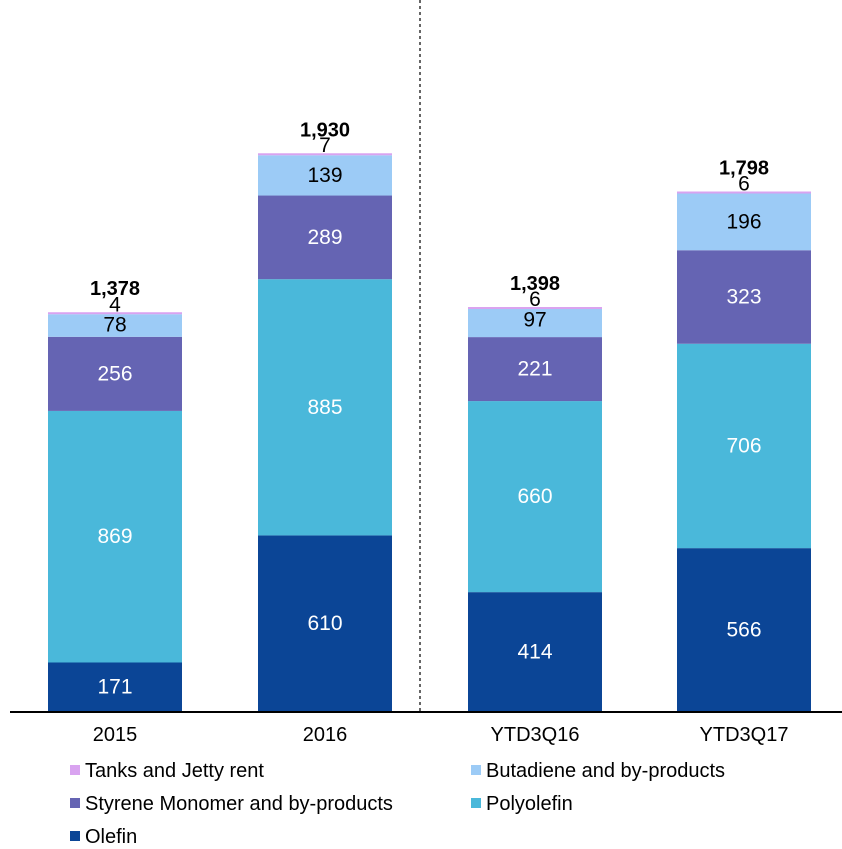 The width and height of the screenshot is (842, 849). I want to click on value-label-styrene-monomer-and-by-products-2015: 256, so click(114, 373).